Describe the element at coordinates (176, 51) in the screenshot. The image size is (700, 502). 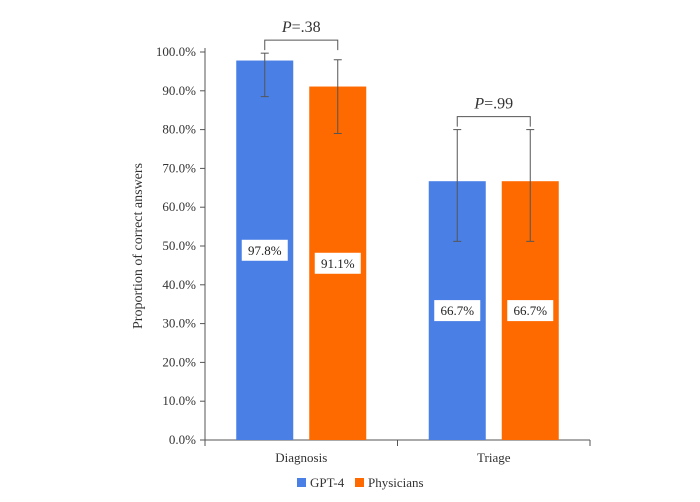
I see `y-tick-label: 100.0%` at that location.